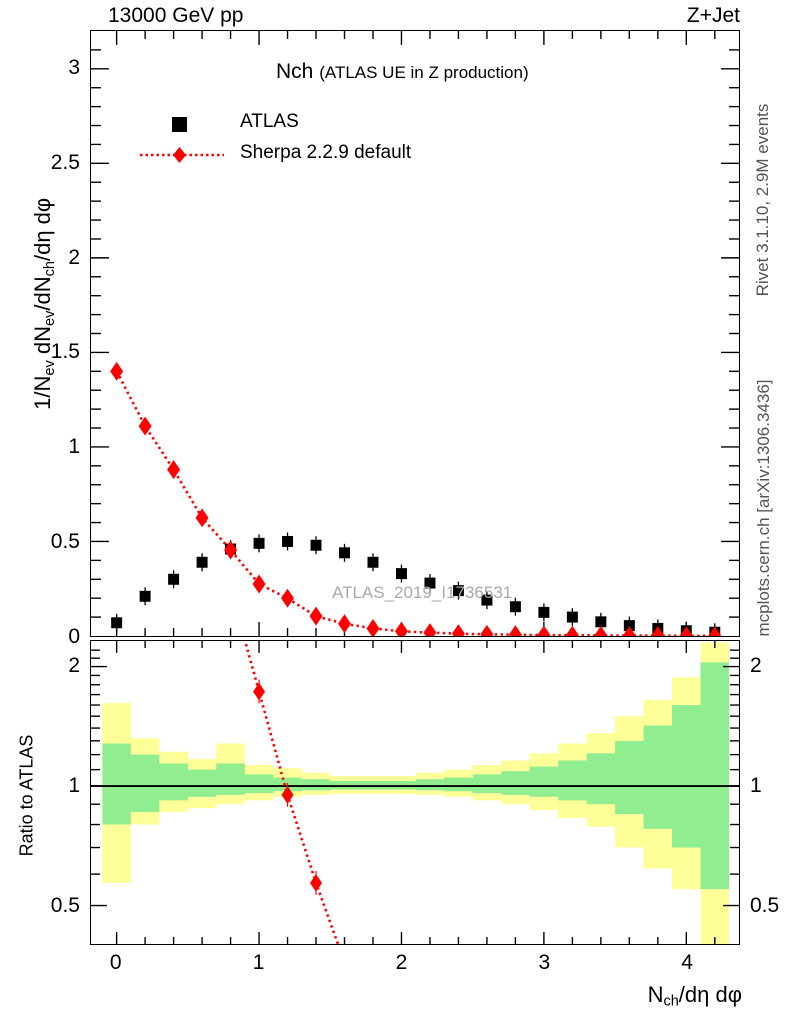 The height and width of the screenshot is (1024, 786). What do you see at coordinates (422, 592) in the screenshot?
I see `analysis-id-watermark: ATLAS_2019_I1736531` at bounding box center [422, 592].